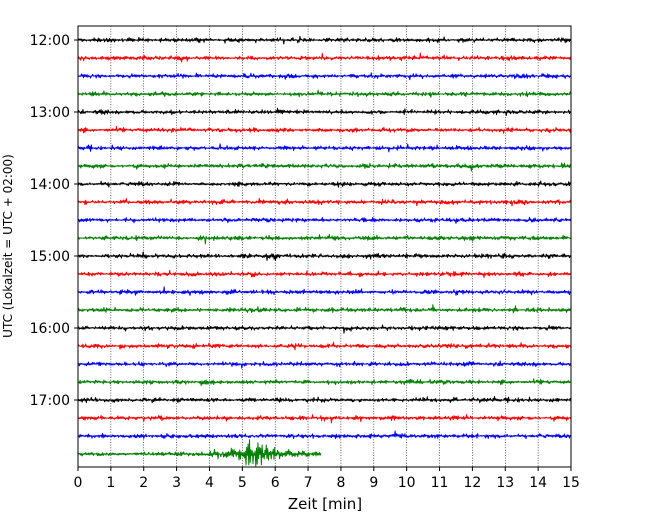 This screenshot has width=650, height=520. I want to click on x-tick-label: 10, so click(407, 483).